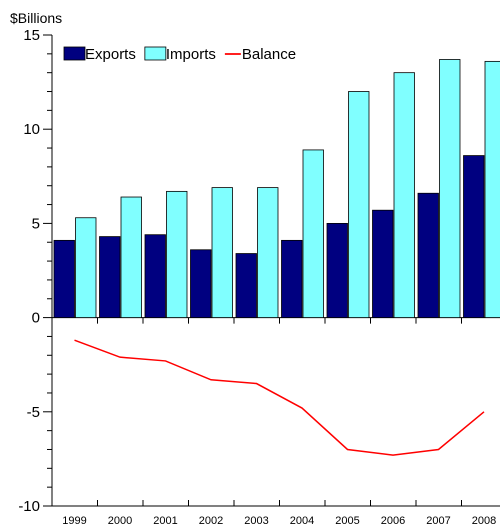 The height and width of the screenshot is (531, 500). I want to click on x-tick-label: 2008, so click(484, 521).